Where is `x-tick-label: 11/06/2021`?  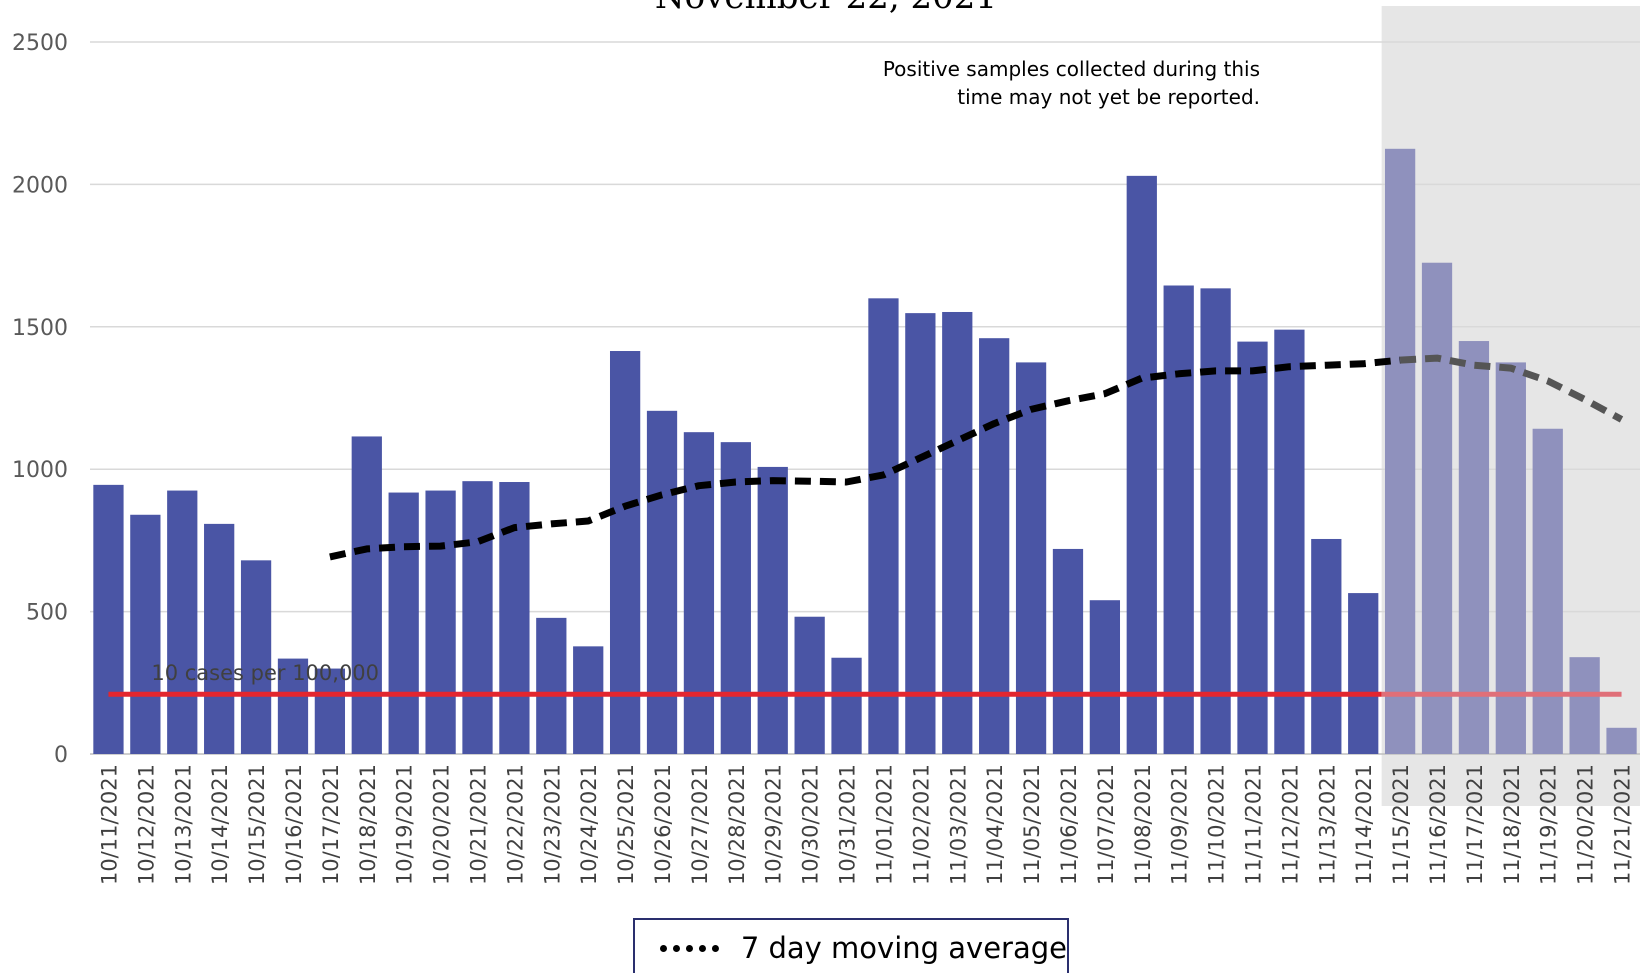 x-tick-label: 11/06/2021 is located at coordinates (1069, 824).